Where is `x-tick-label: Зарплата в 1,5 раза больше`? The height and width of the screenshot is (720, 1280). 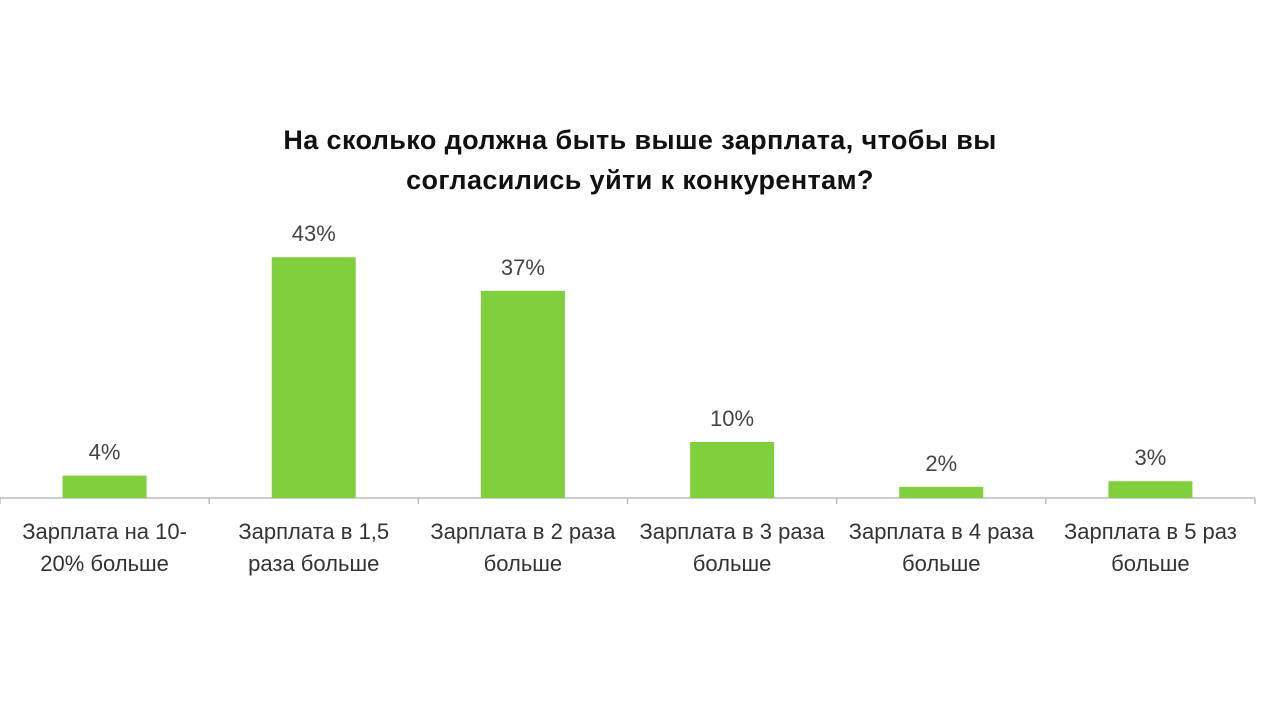 x-tick-label: Зарплата в 1,5 раза больше is located at coordinates (314, 547).